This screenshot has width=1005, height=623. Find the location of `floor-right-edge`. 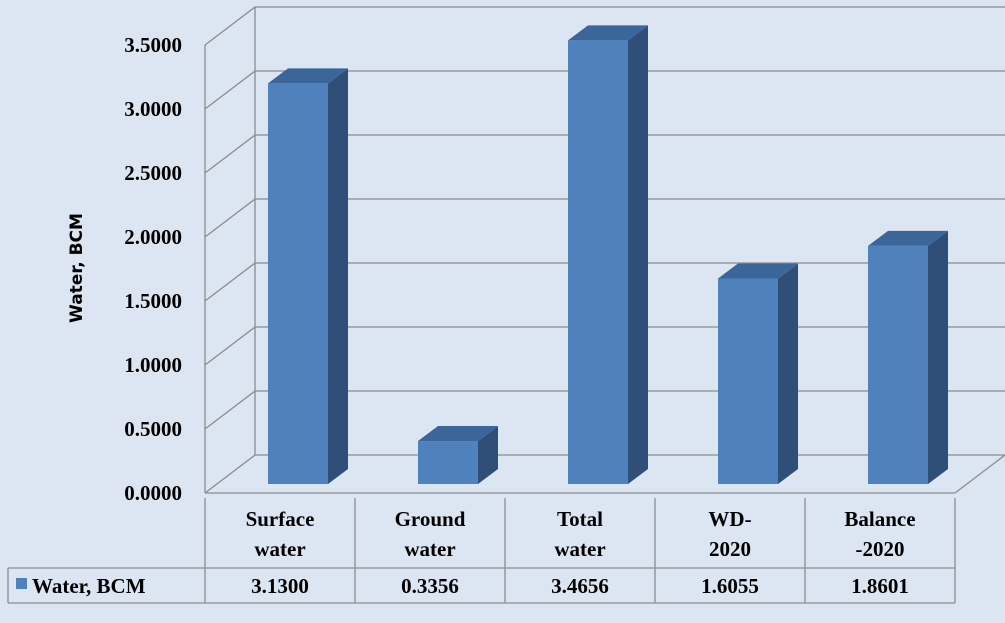

floor-right-edge is located at coordinates (979, 474).